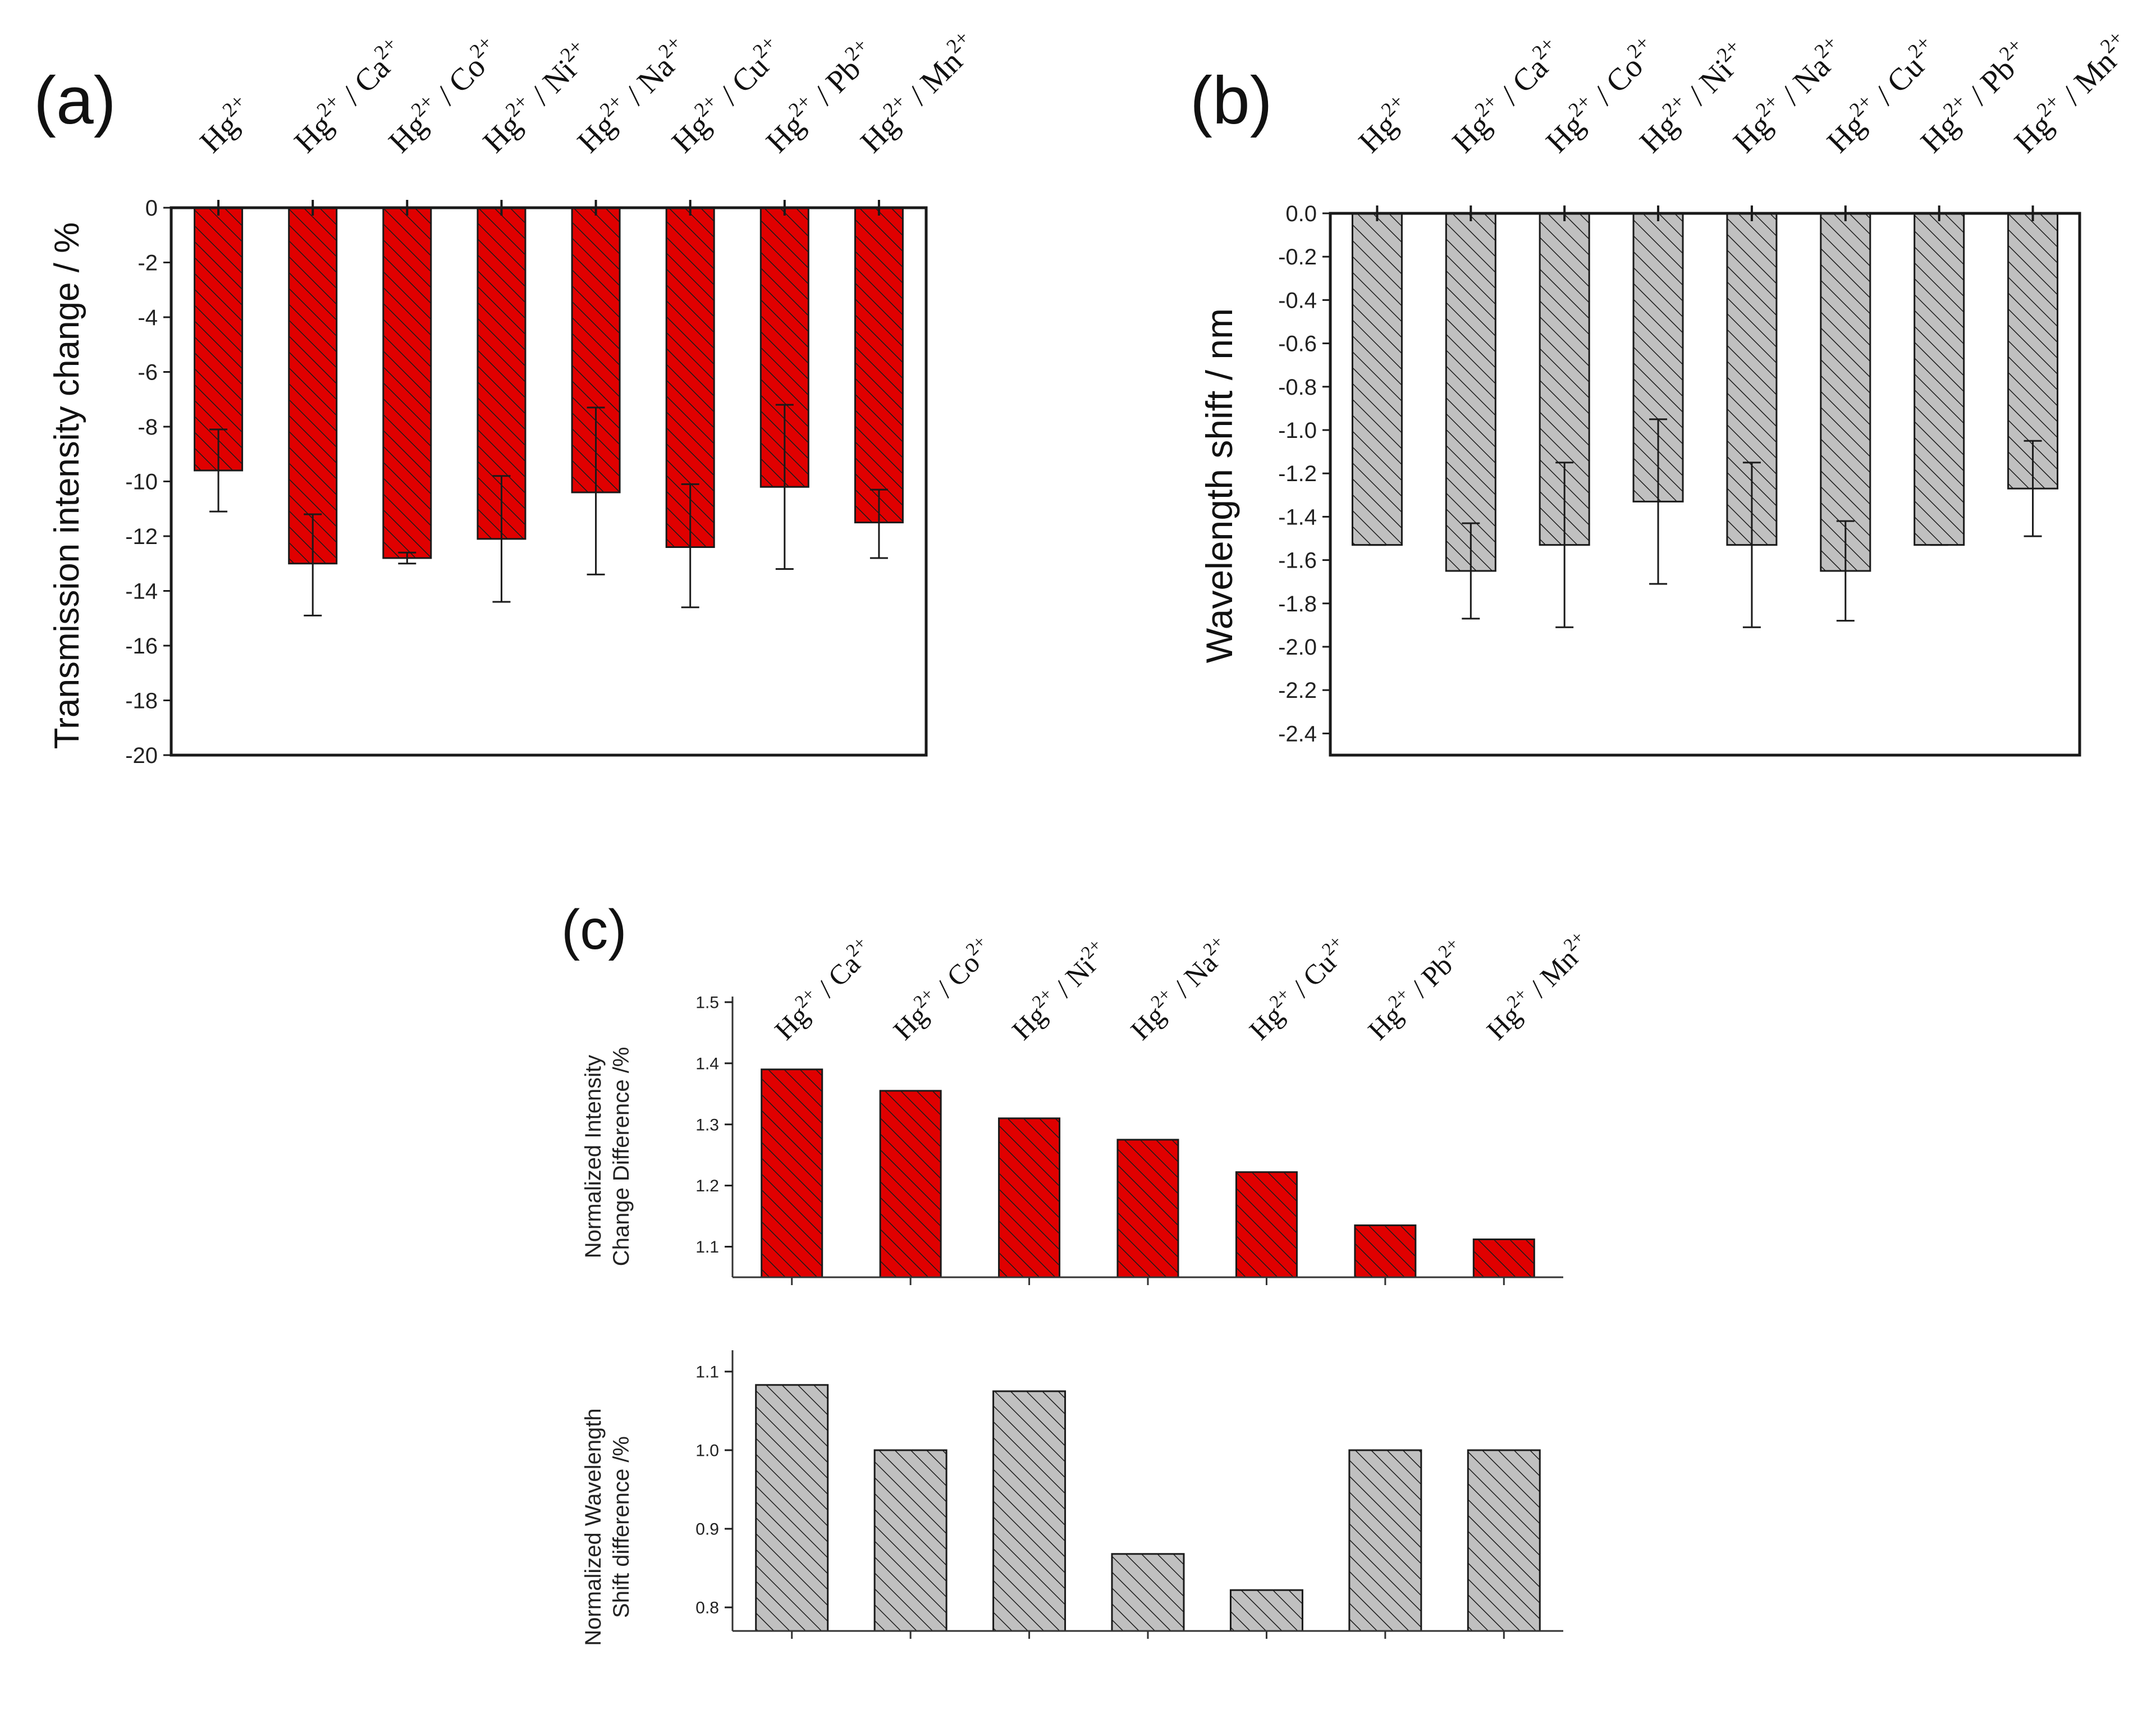 Image resolution: width=2156 pixels, height=1709 pixels. I want to click on panel-b-y-tick-label-5: -1.0, so click(1297, 430).